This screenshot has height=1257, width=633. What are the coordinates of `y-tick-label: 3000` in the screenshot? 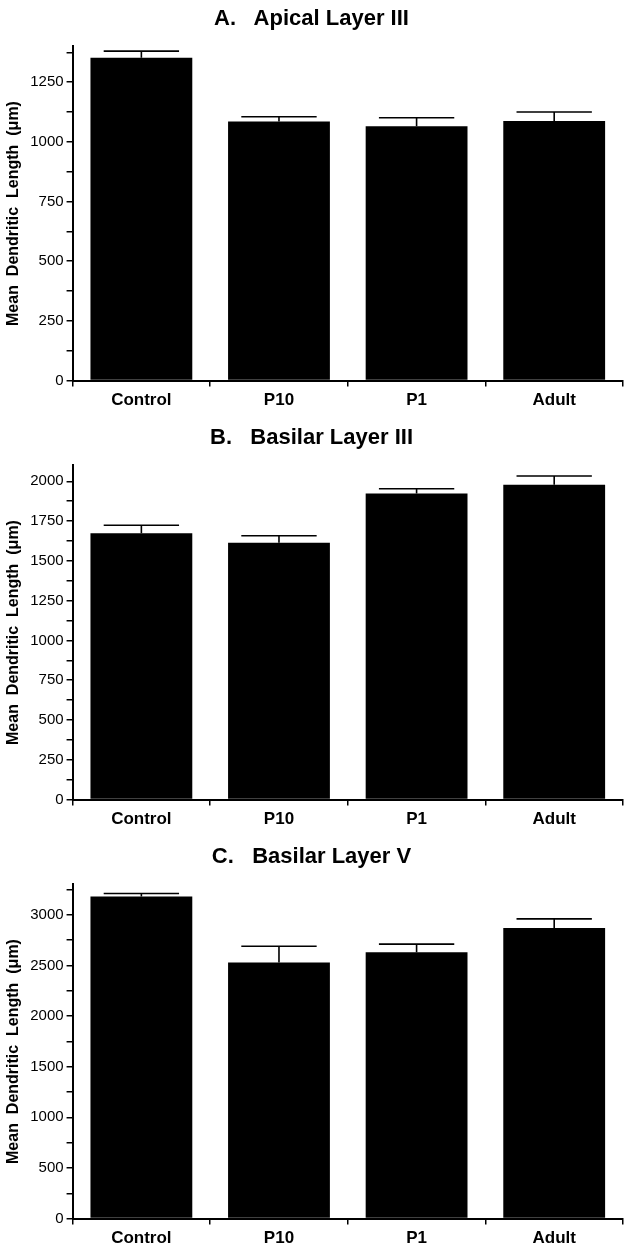 It's located at (47, 913).